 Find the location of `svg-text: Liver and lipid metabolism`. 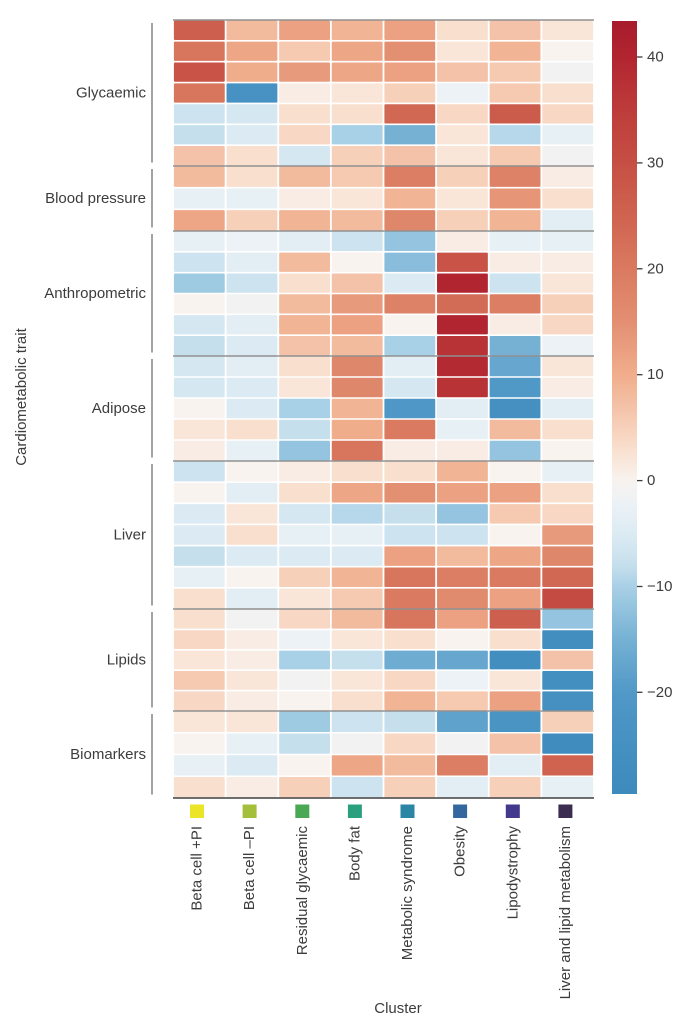

svg-text: Liver and lipid metabolism is located at coordinates (565, 912).